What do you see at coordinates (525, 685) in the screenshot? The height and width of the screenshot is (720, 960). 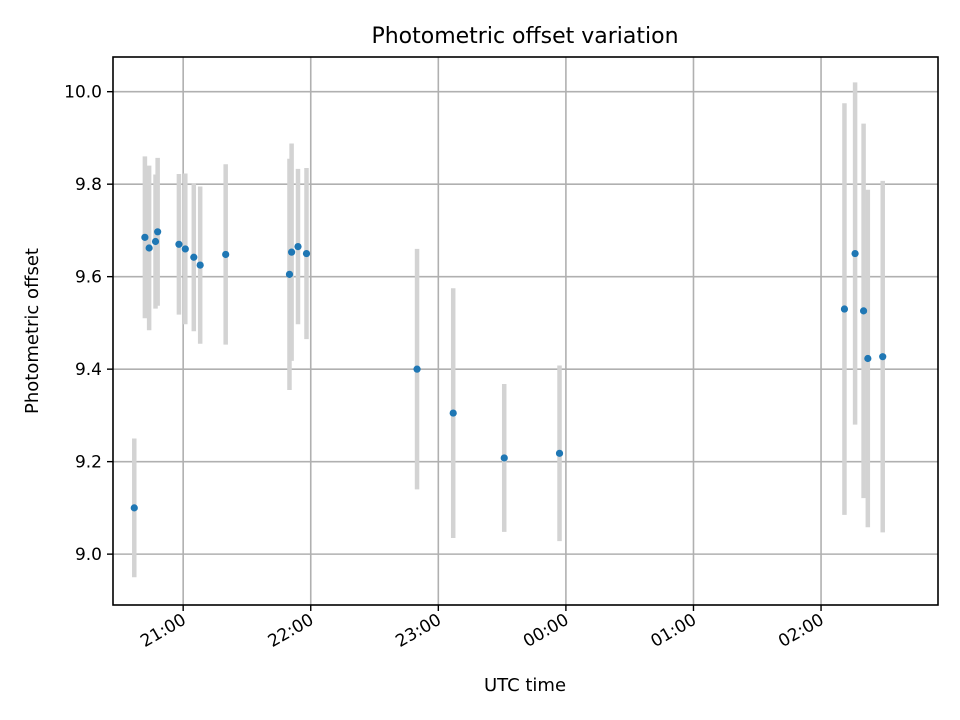 I see `x-axis-label: UTC time` at bounding box center [525, 685].